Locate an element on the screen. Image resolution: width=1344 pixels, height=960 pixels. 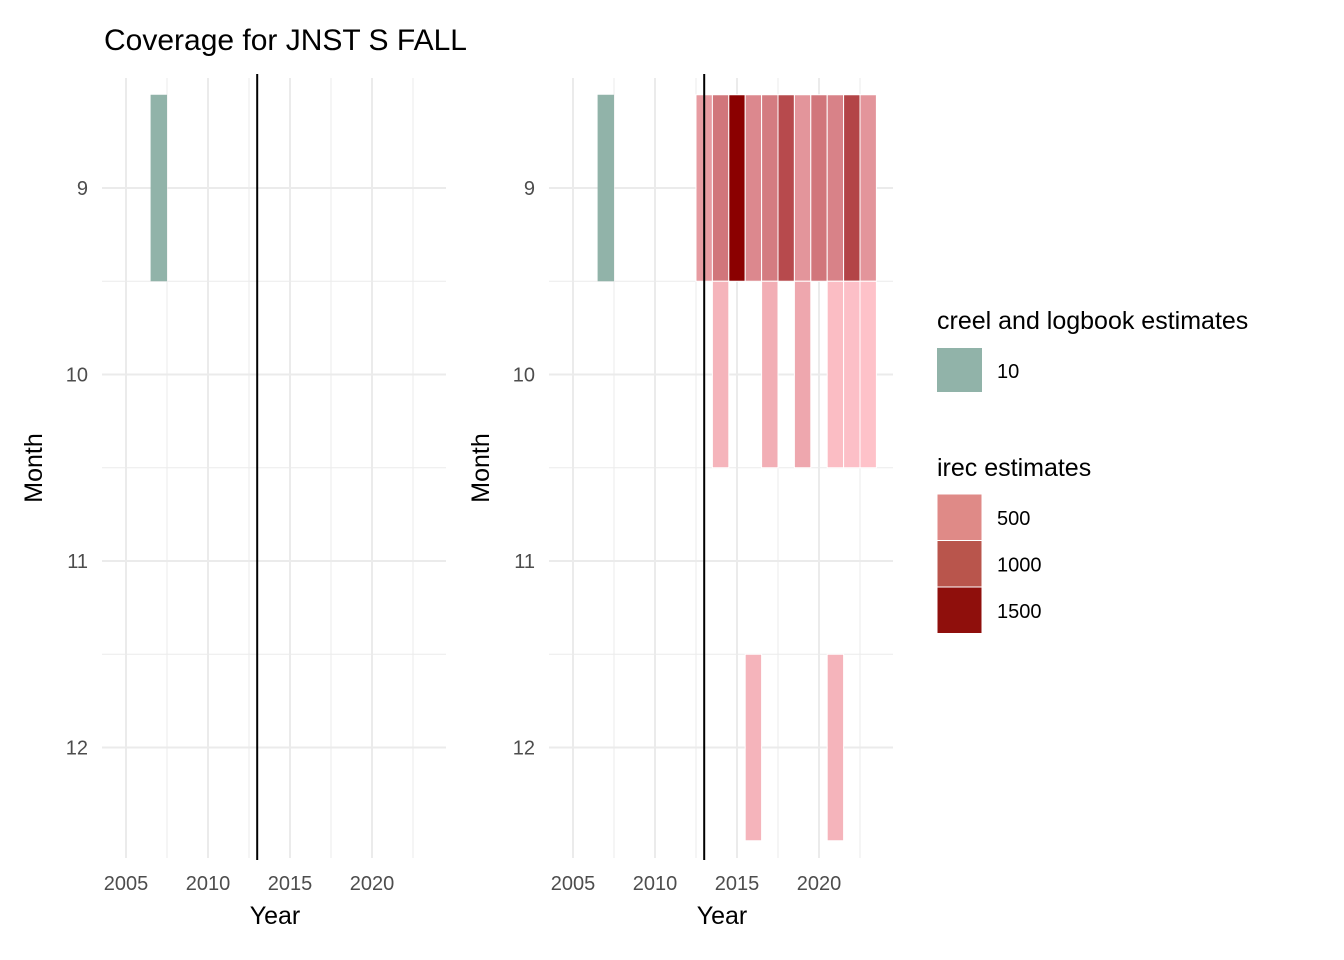
legend-label-creel: 10 is located at coordinates (1008, 372).